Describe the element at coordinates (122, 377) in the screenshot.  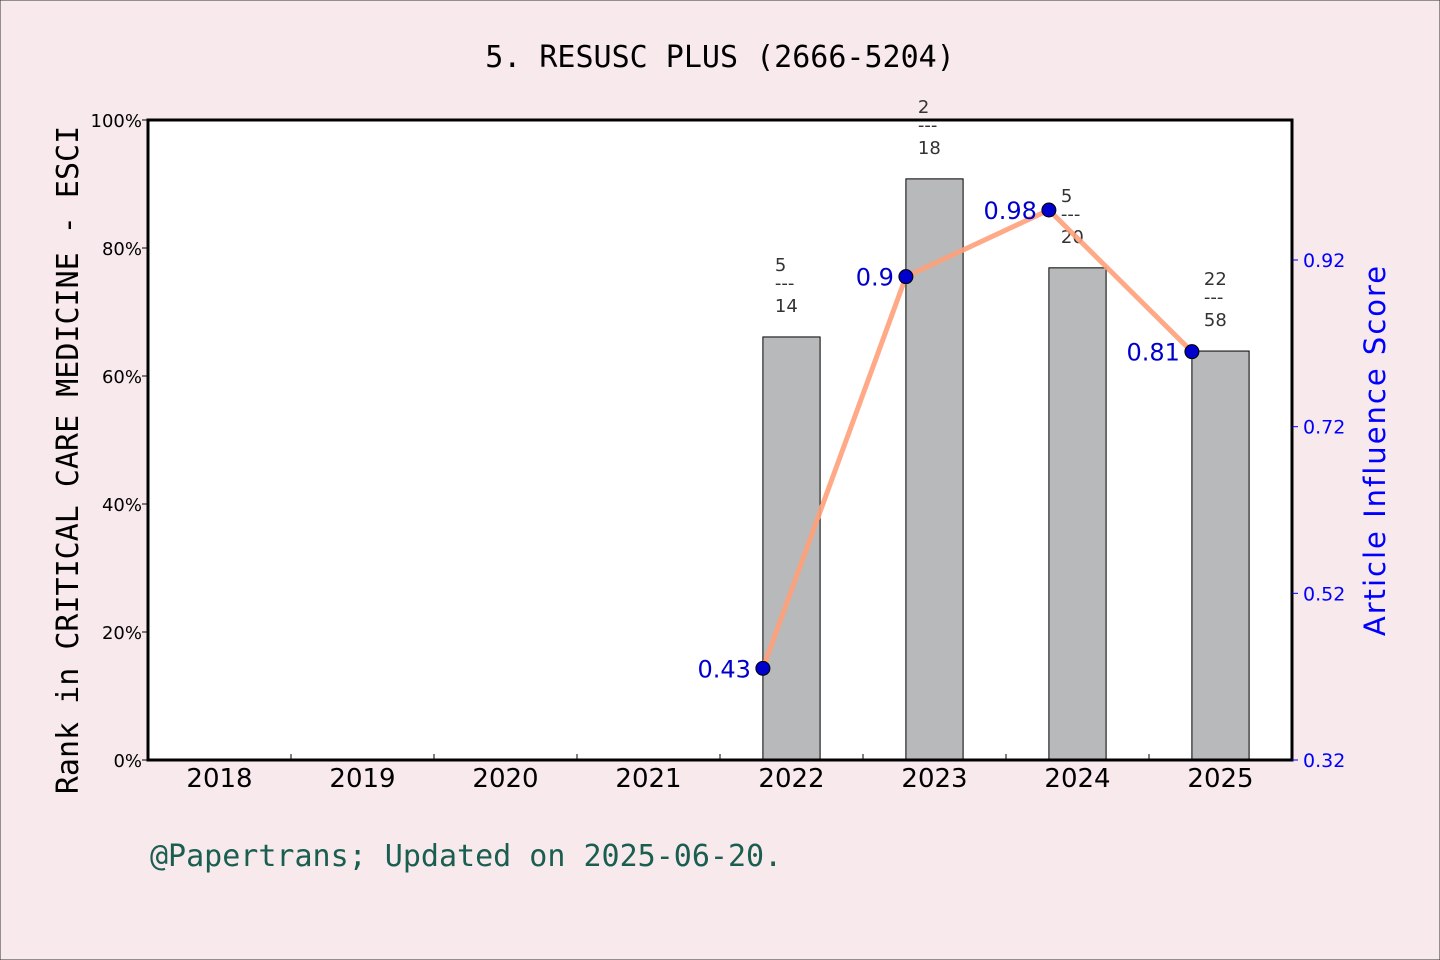
I see `y-tick-label: 60%` at that location.